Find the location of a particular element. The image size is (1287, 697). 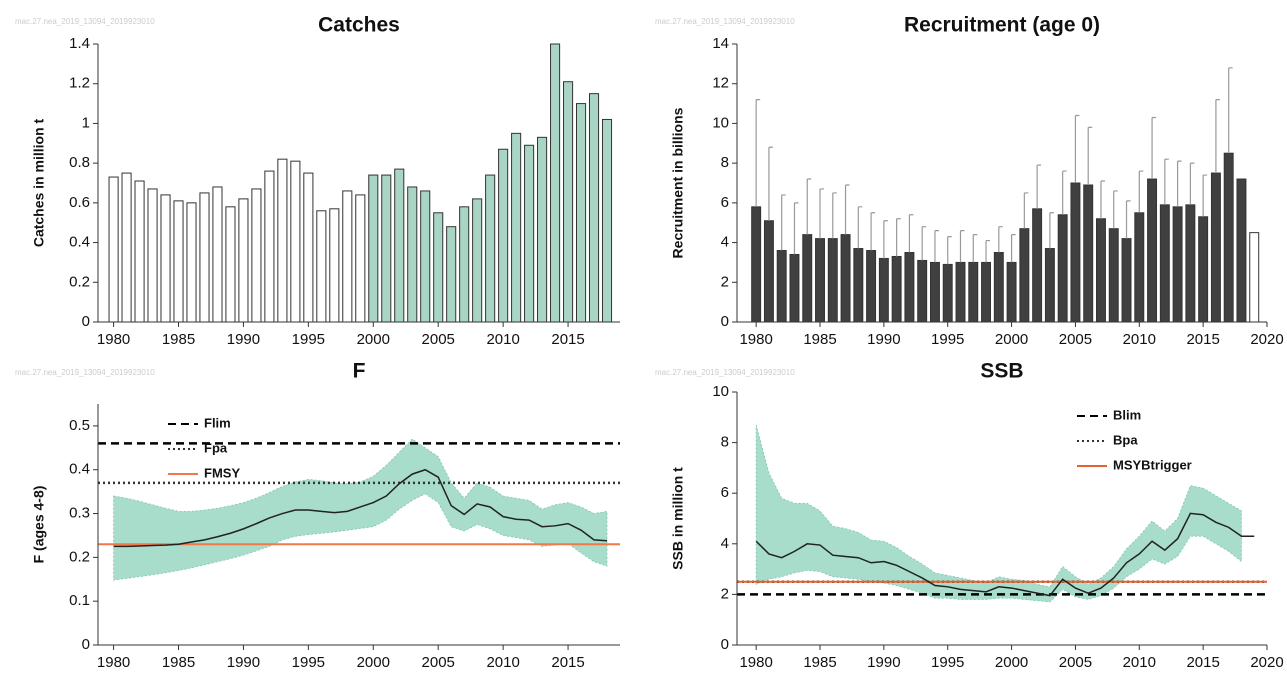

chart-title: F is located at coordinates (359, 371).